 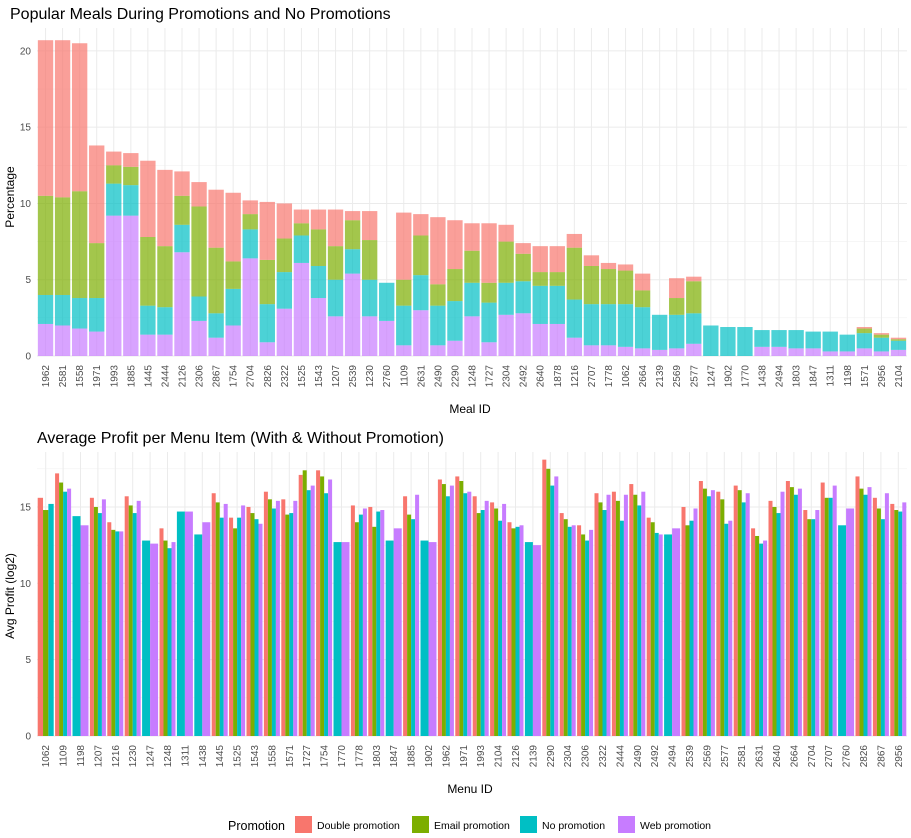 I want to click on legend-item-double-promotion: Double promotion, so click(x=347, y=824).